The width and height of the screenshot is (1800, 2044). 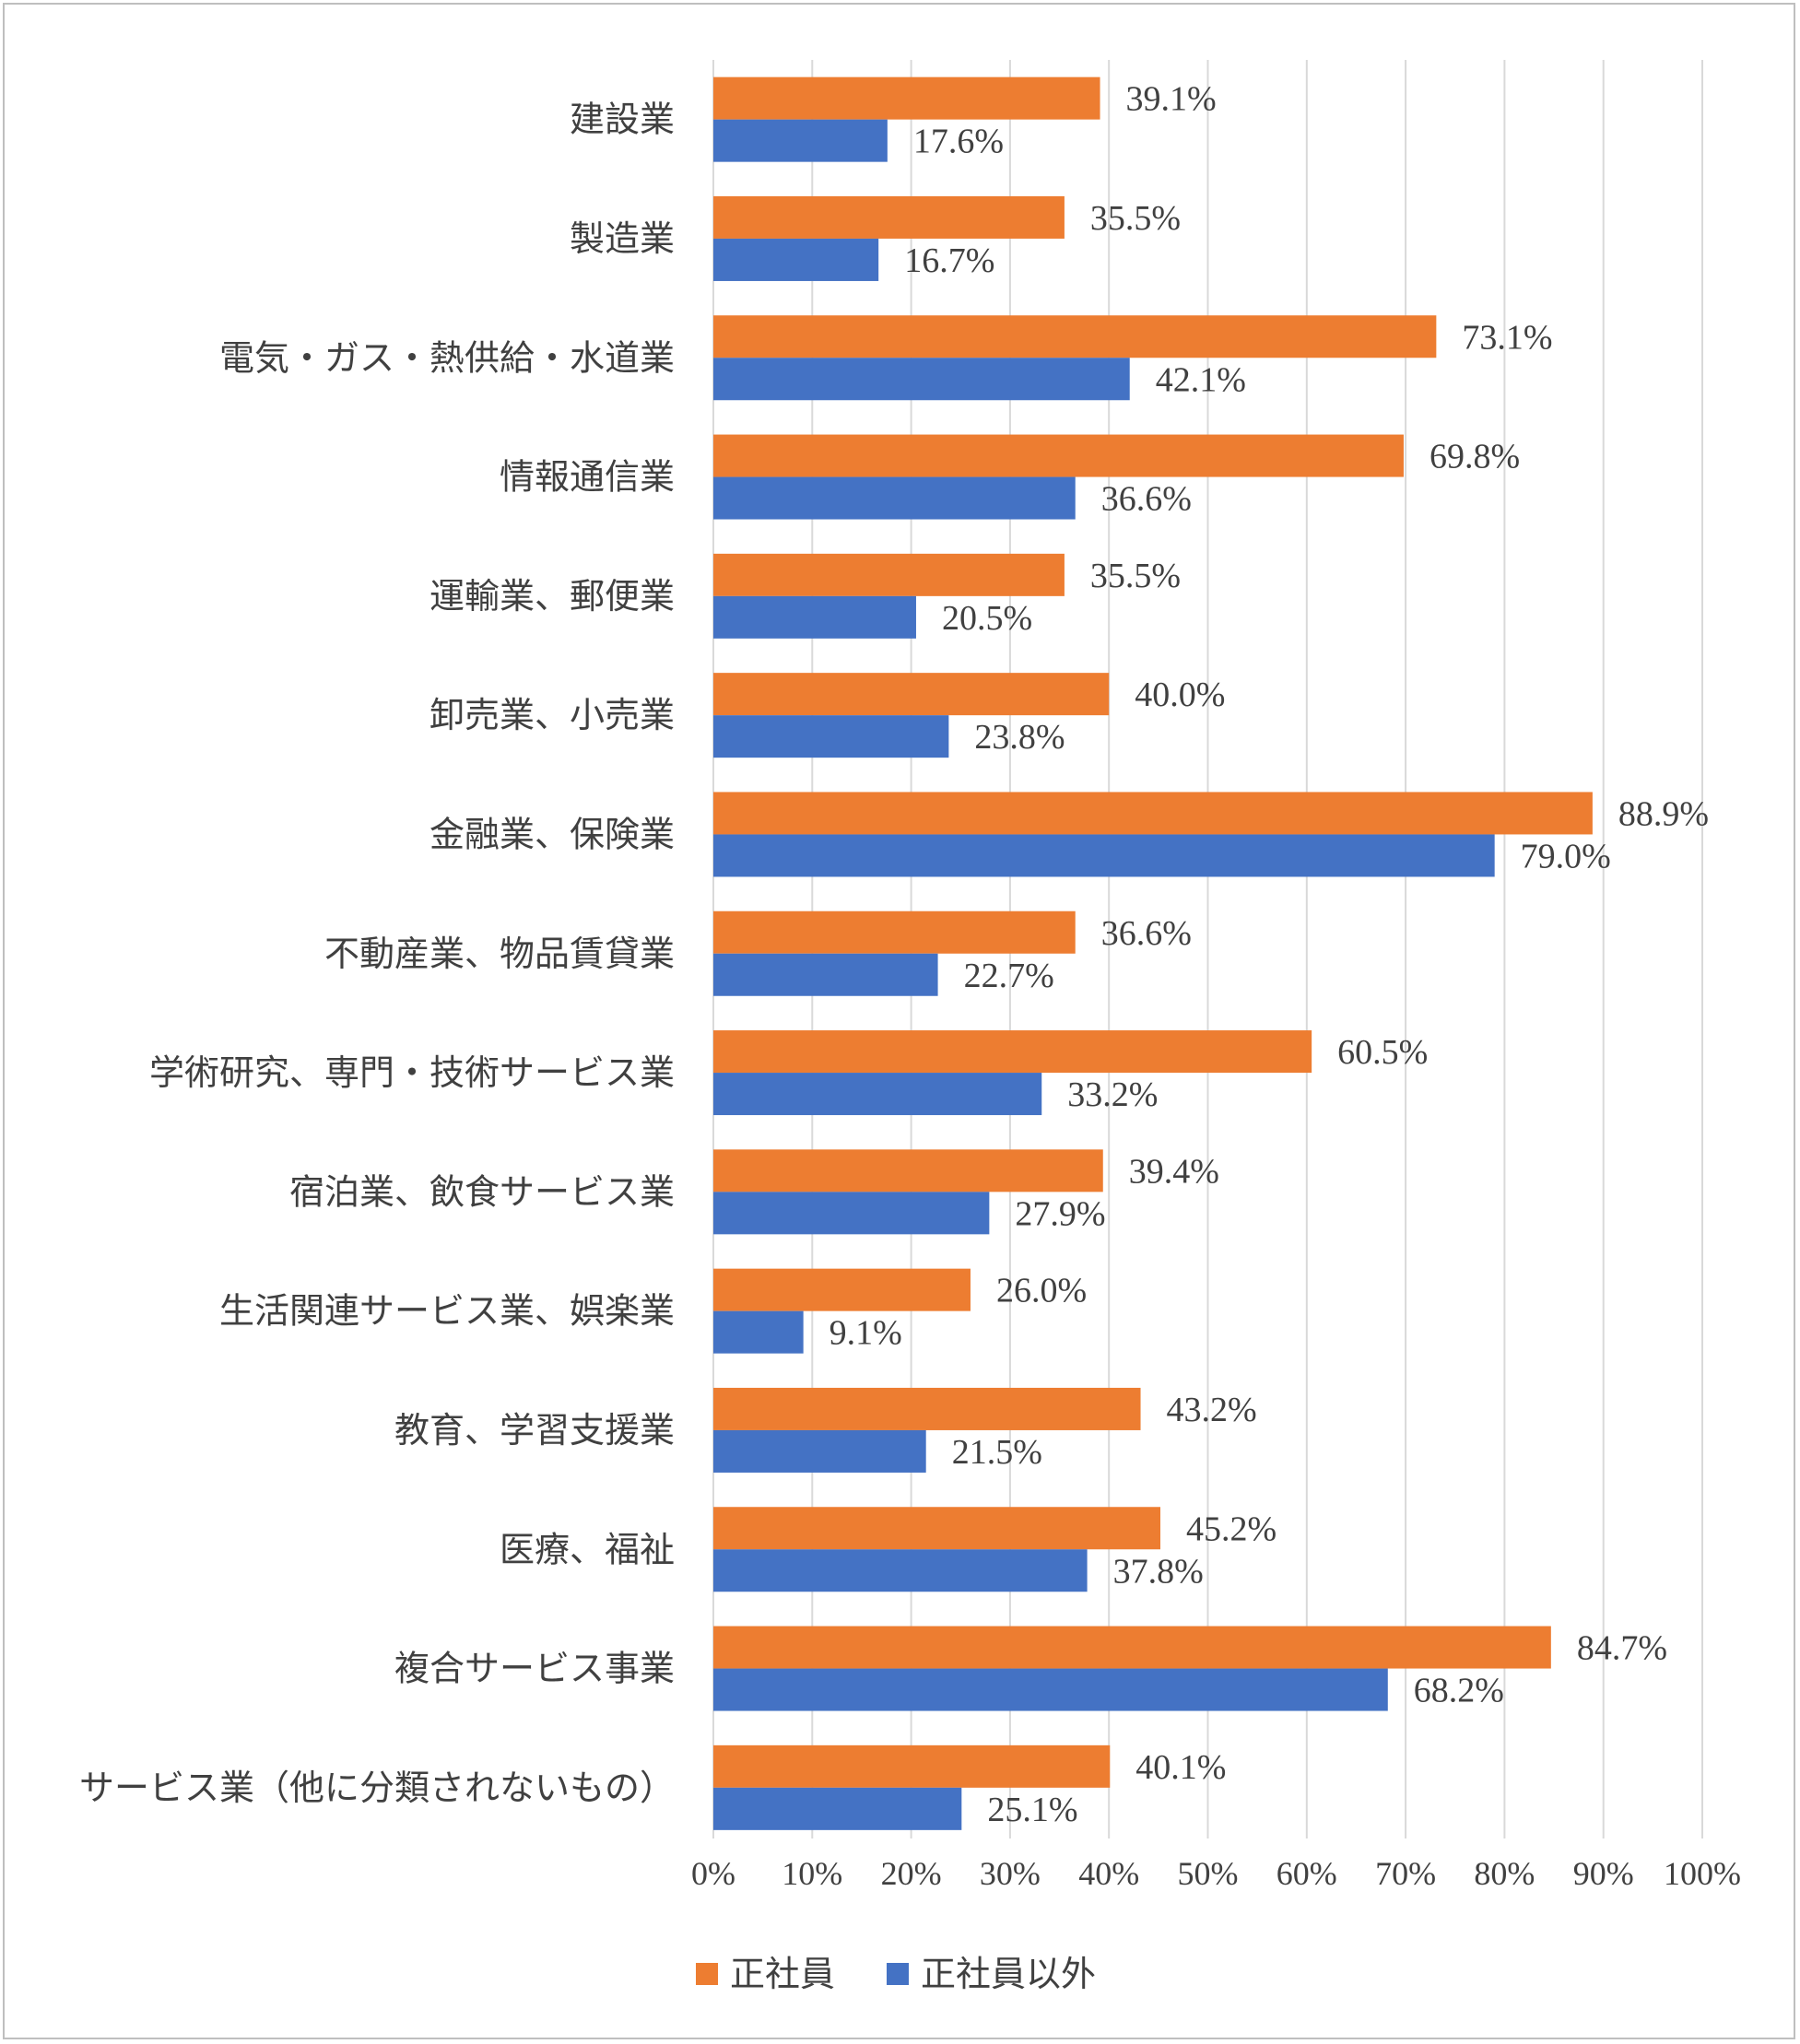 I want to click on bar-value-label: 73.1%, so click(x=1507, y=337).